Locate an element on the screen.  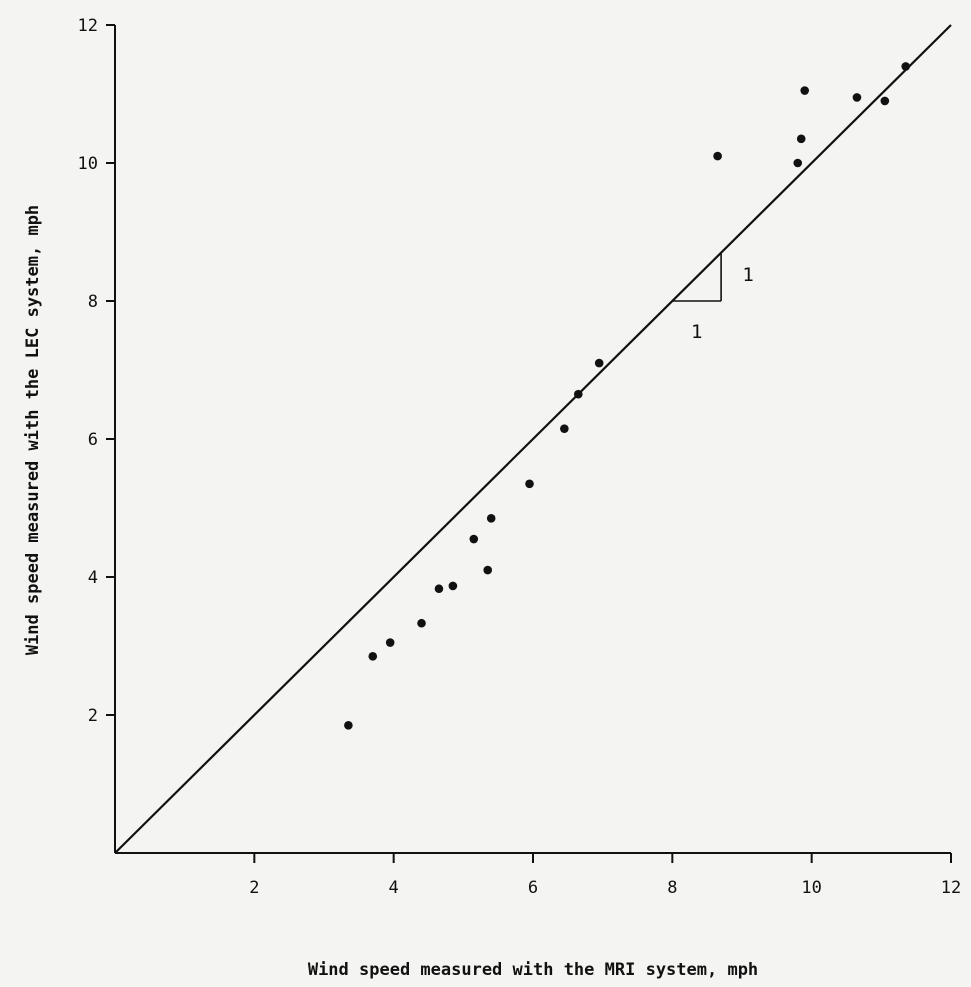
y-tick-label: 6 is located at coordinates (93, 440).